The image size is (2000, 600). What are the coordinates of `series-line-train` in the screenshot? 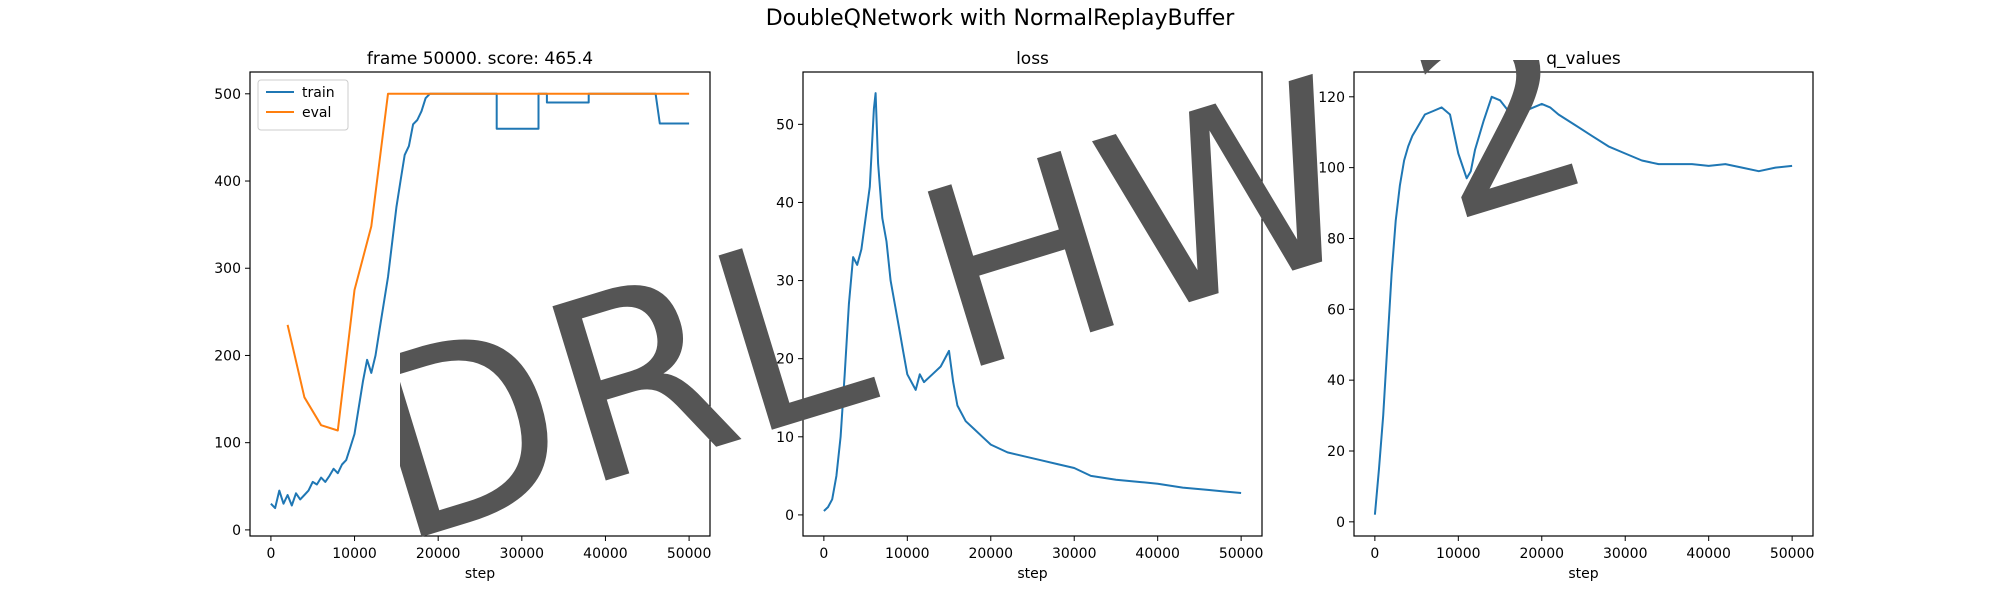 It's located at (480, 301).